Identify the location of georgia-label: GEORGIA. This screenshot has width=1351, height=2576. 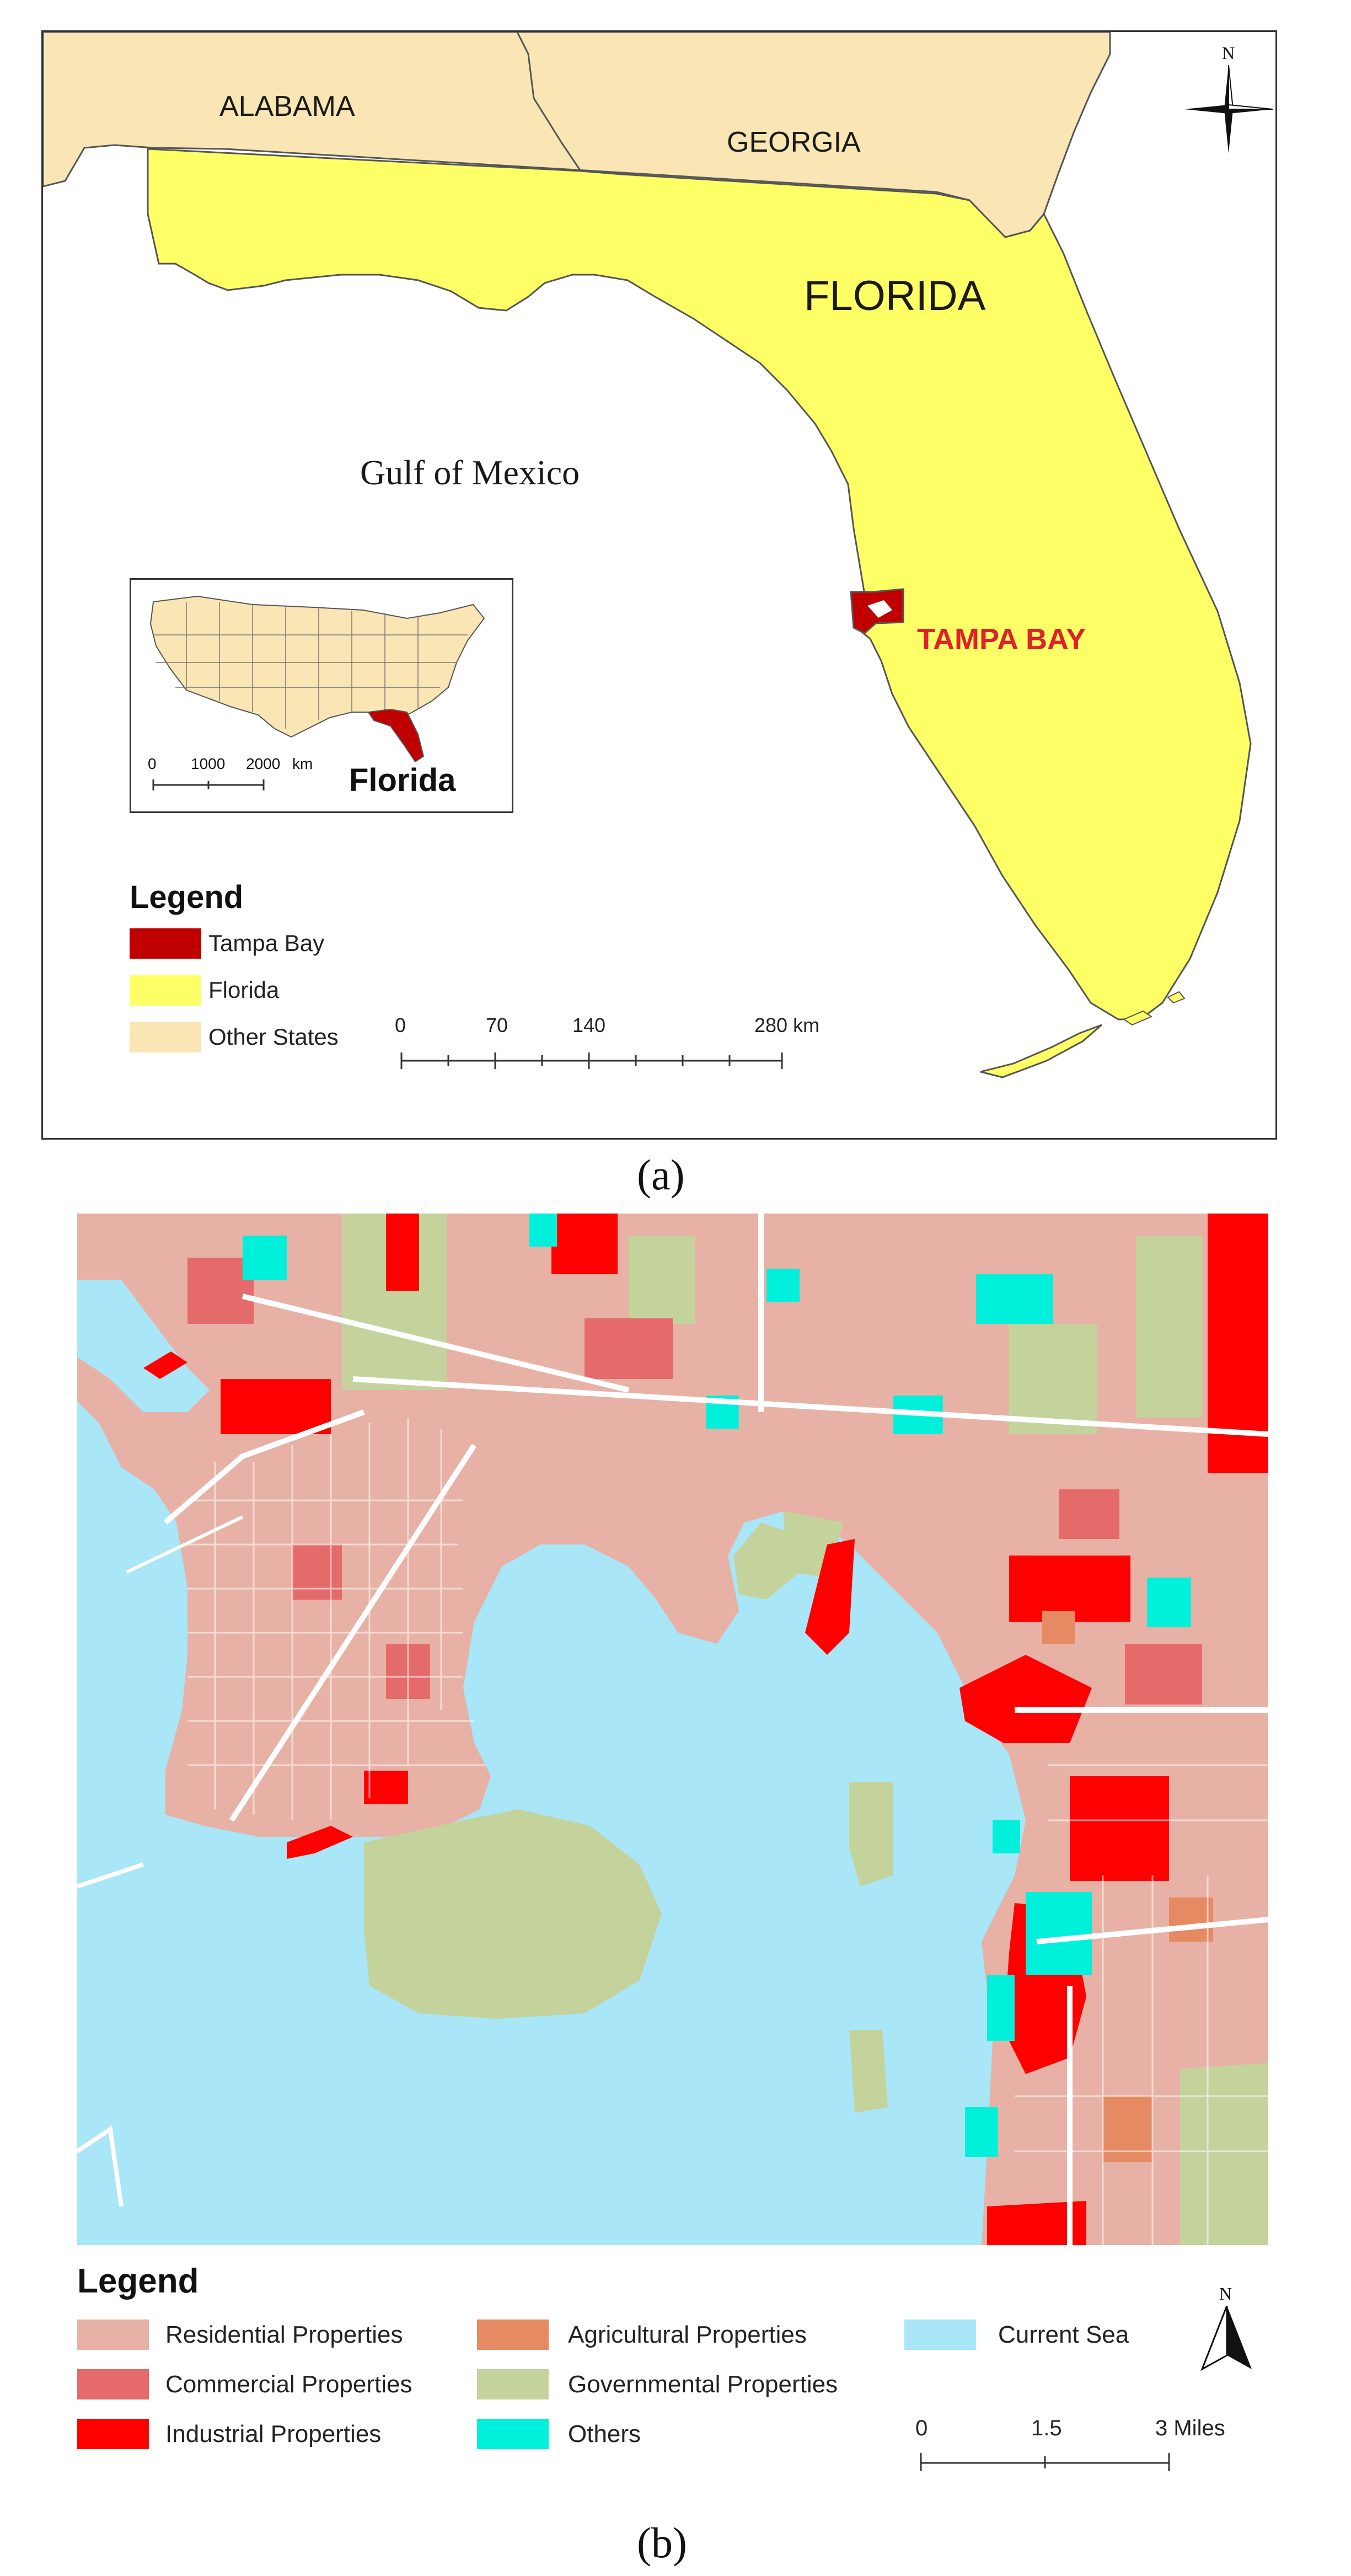
(794, 142).